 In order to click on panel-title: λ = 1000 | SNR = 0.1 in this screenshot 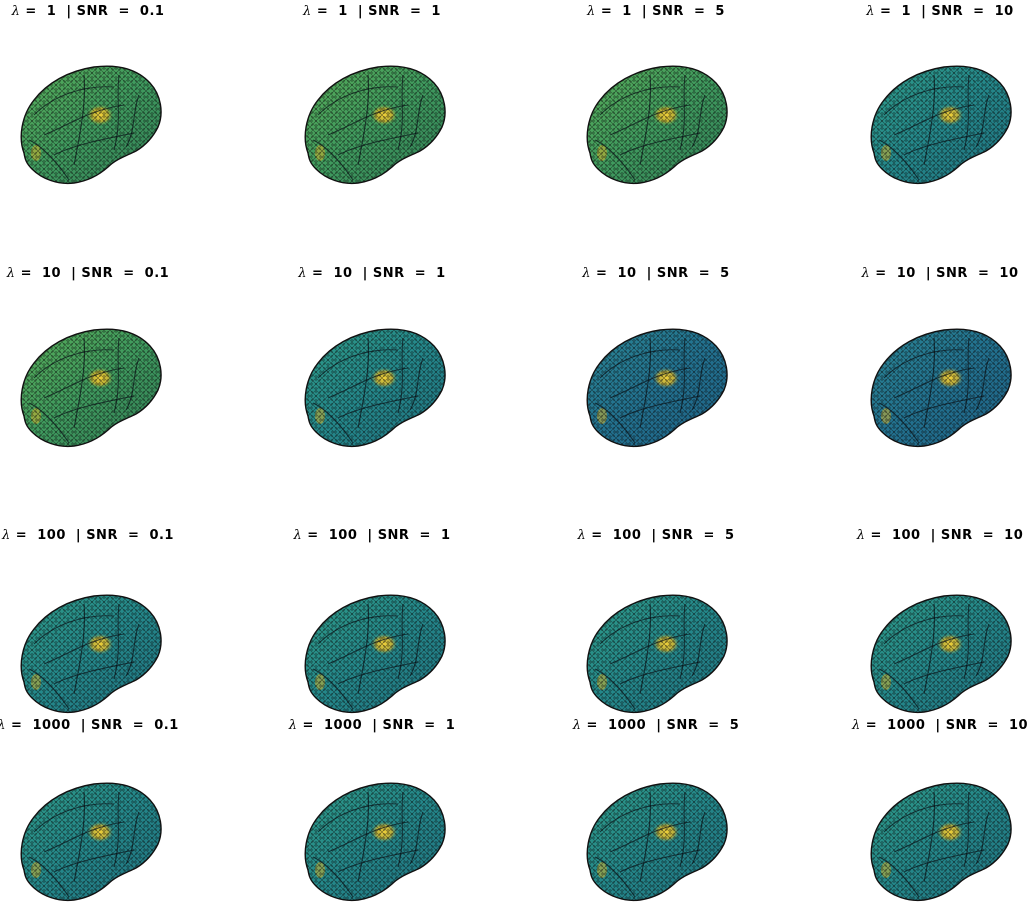, I will do `click(89, 725)`.